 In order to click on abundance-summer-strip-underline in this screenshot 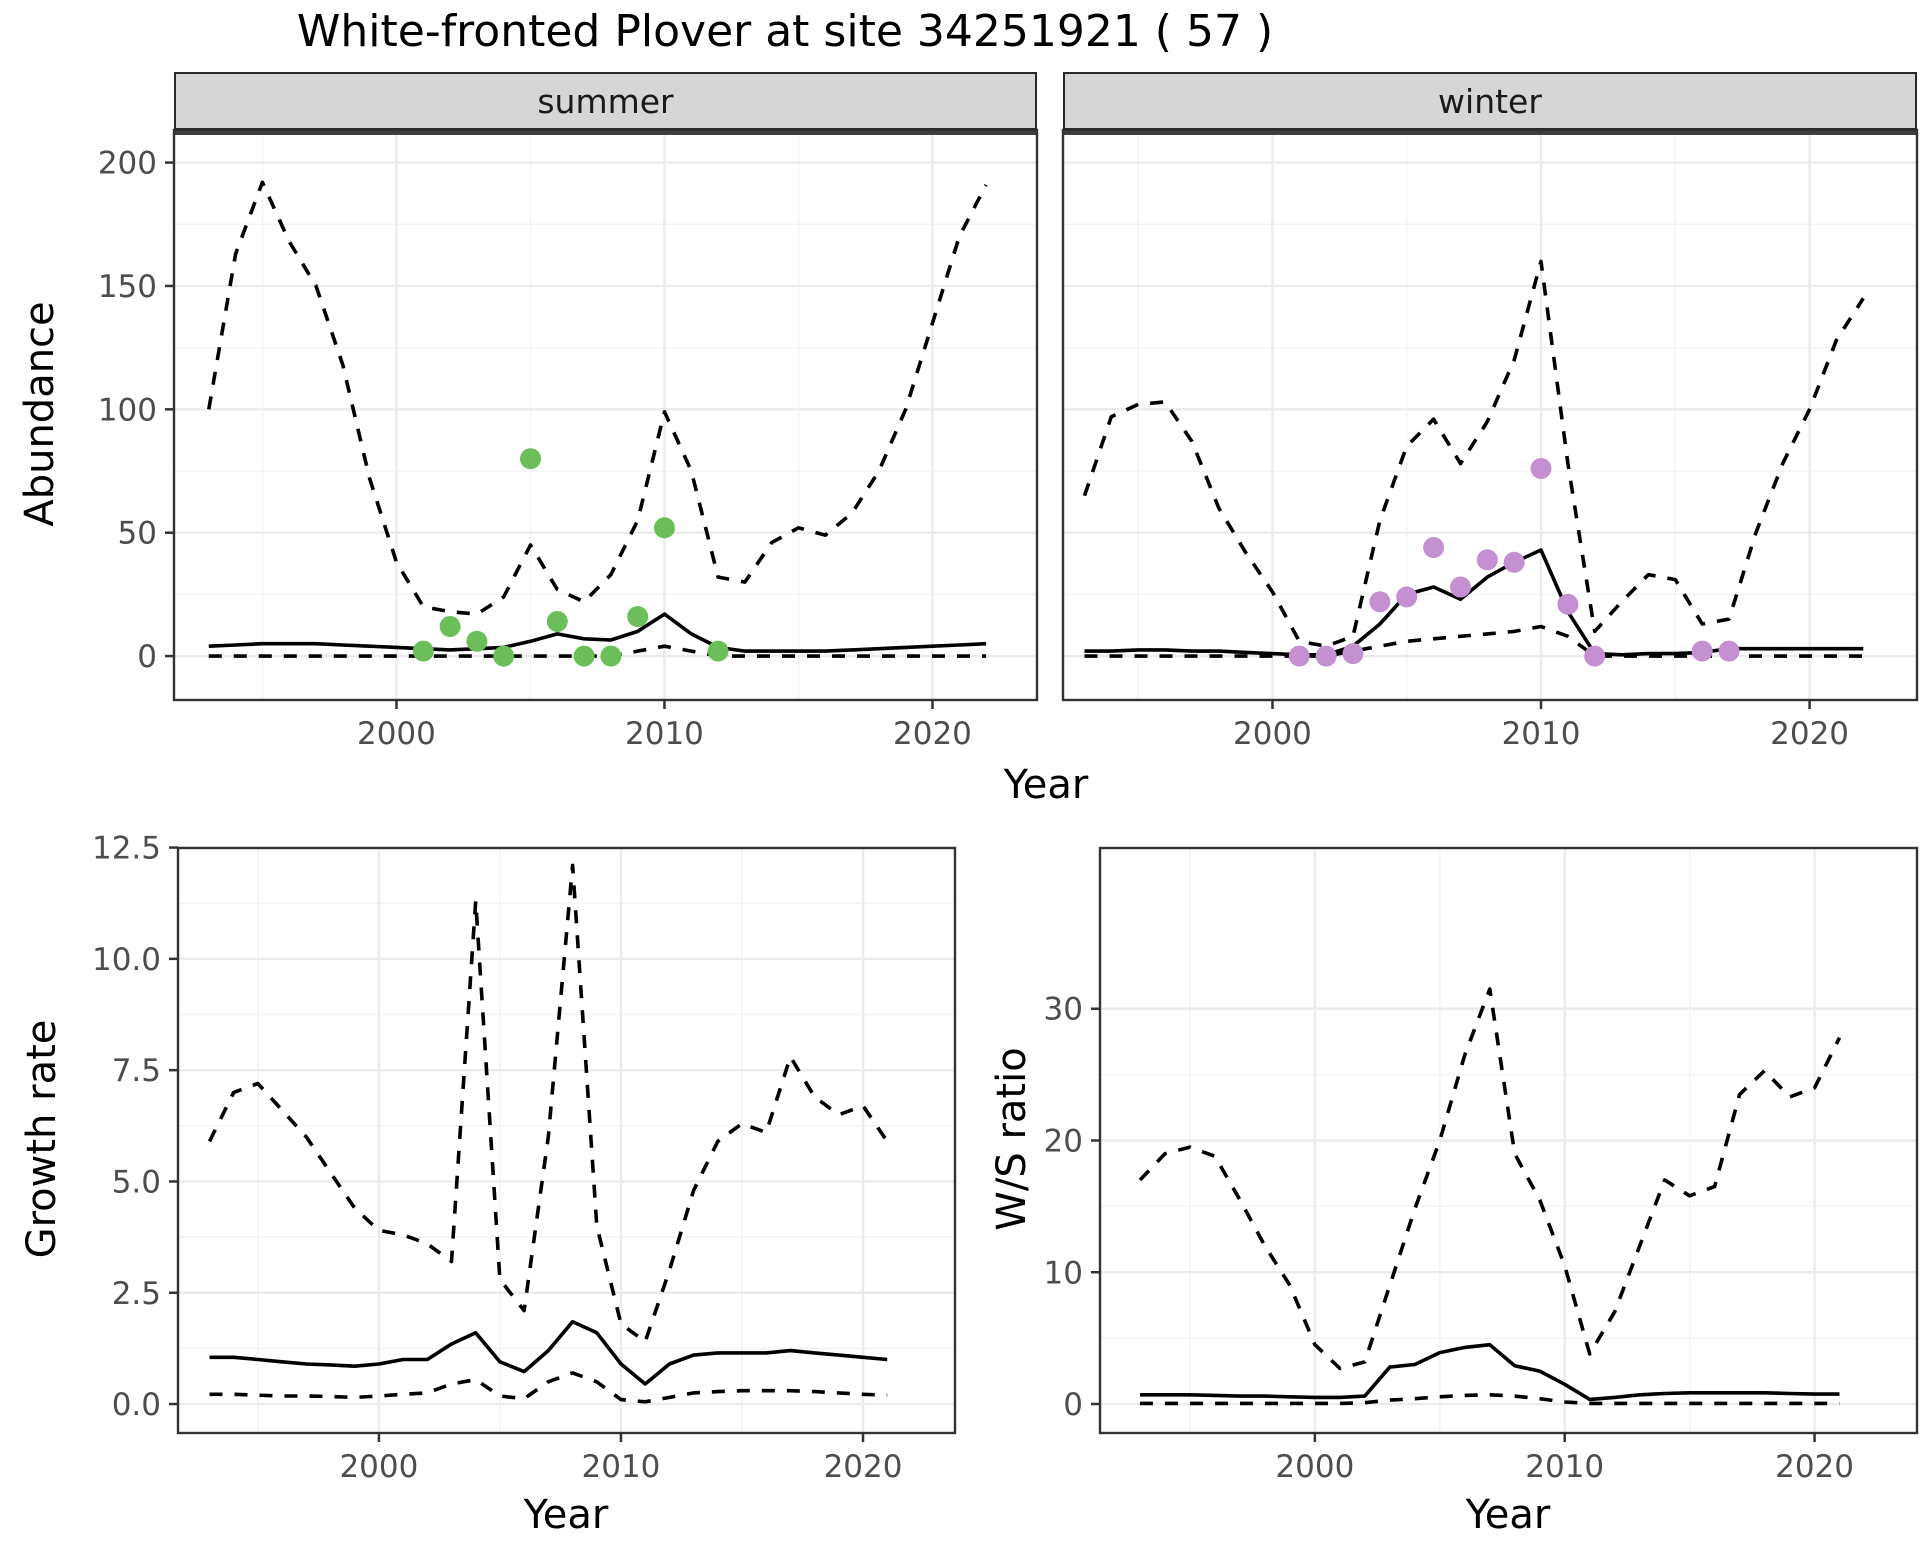, I will do `click(605, 132)`.